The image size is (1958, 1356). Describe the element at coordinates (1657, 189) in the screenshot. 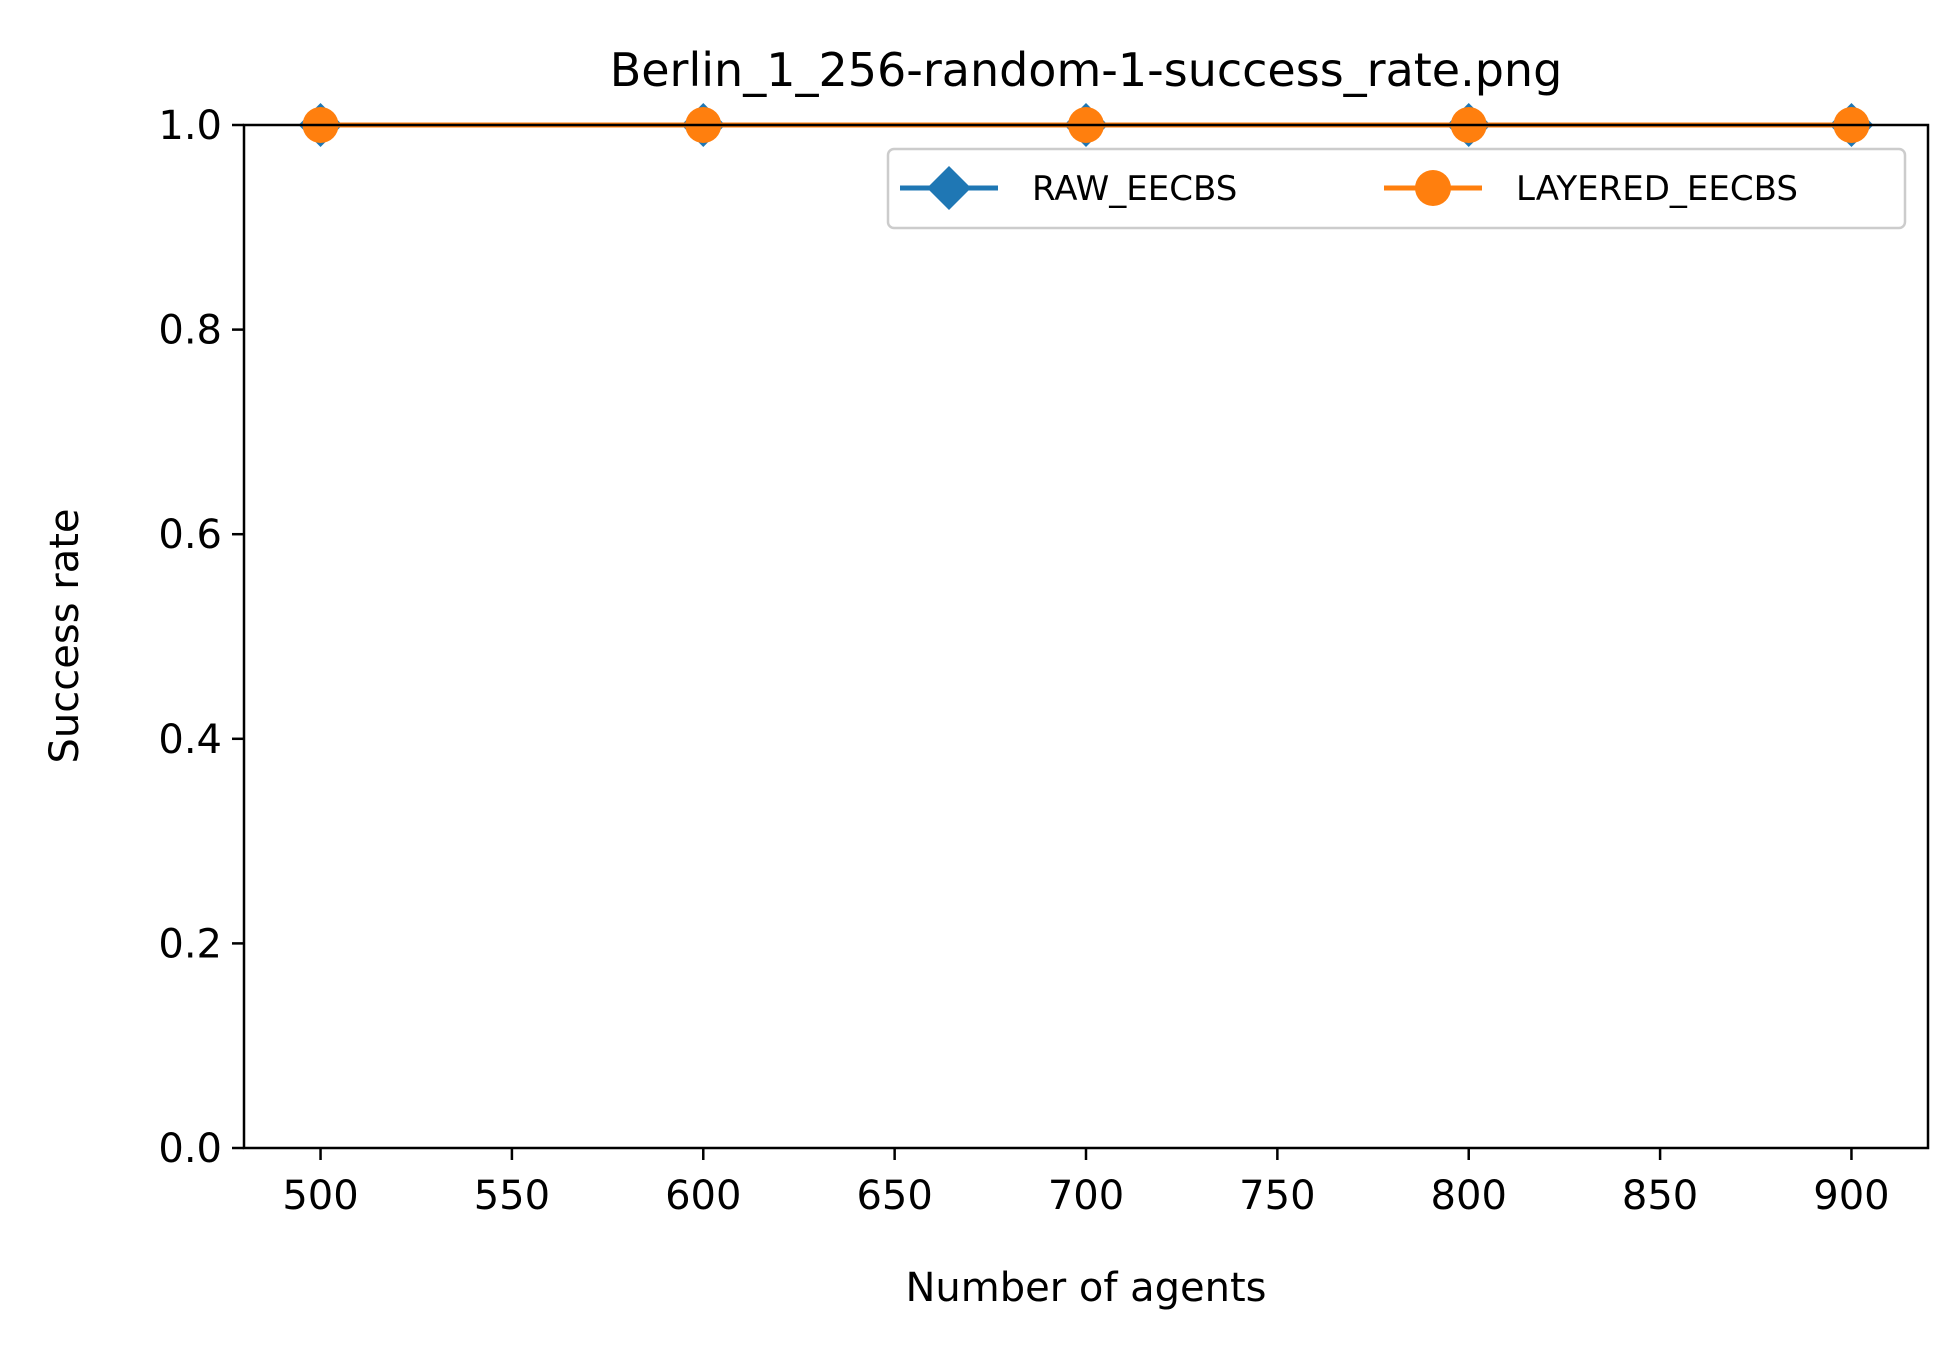

I see `legend-layered-eecbs-label: LAYERED_EECBS` at that location.